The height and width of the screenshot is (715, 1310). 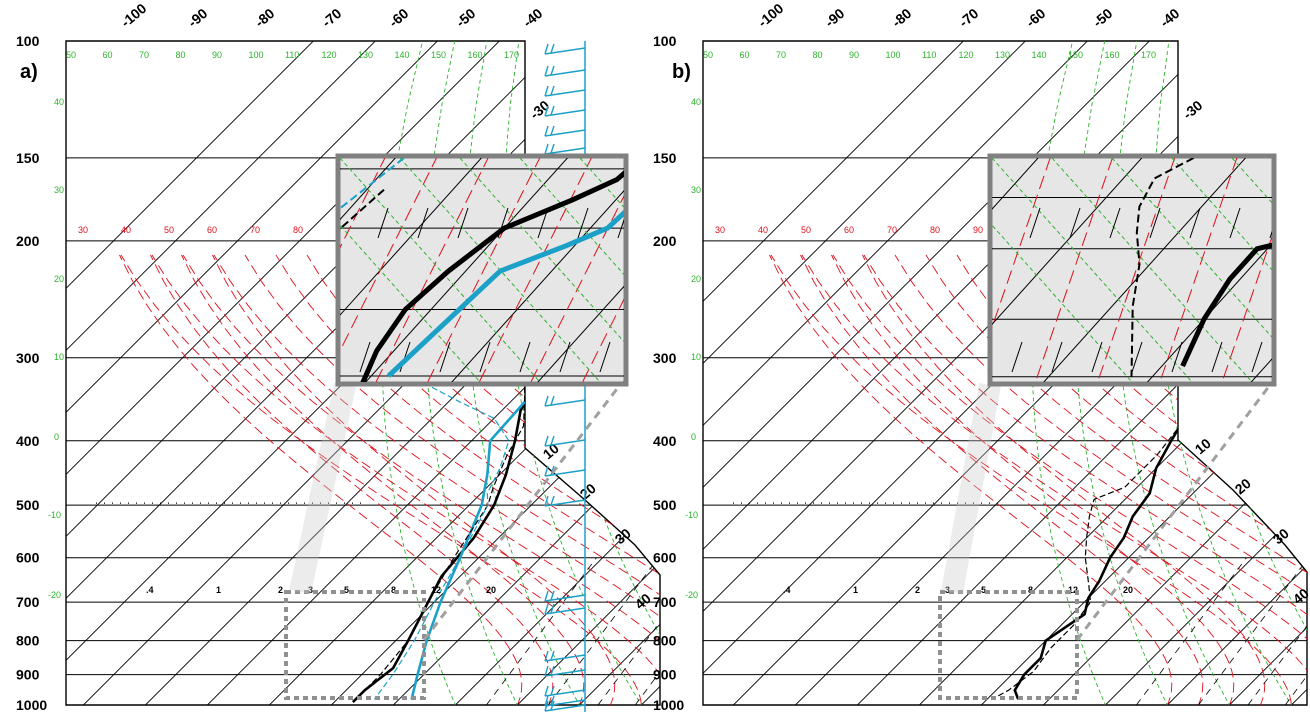 I want to click on dry-adiabat-label: 90, so click(x=854, y=55).